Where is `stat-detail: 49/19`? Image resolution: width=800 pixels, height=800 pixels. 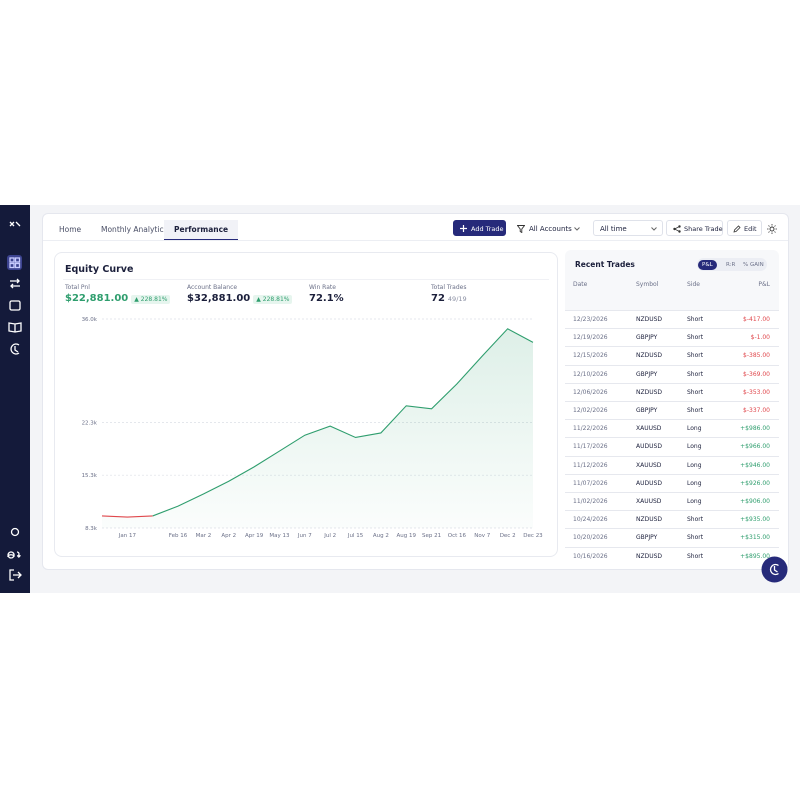 stat-detail: 49/19 is located at coordinates (457, 299).